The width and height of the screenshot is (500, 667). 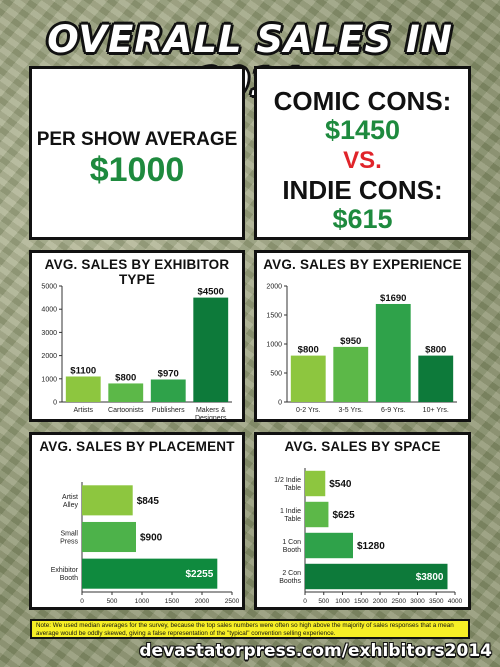 What do you see at coordinates (287, 480) in the screenshot?
I see `category-label: 1/2 Indie` at bounding box center [287, 480].